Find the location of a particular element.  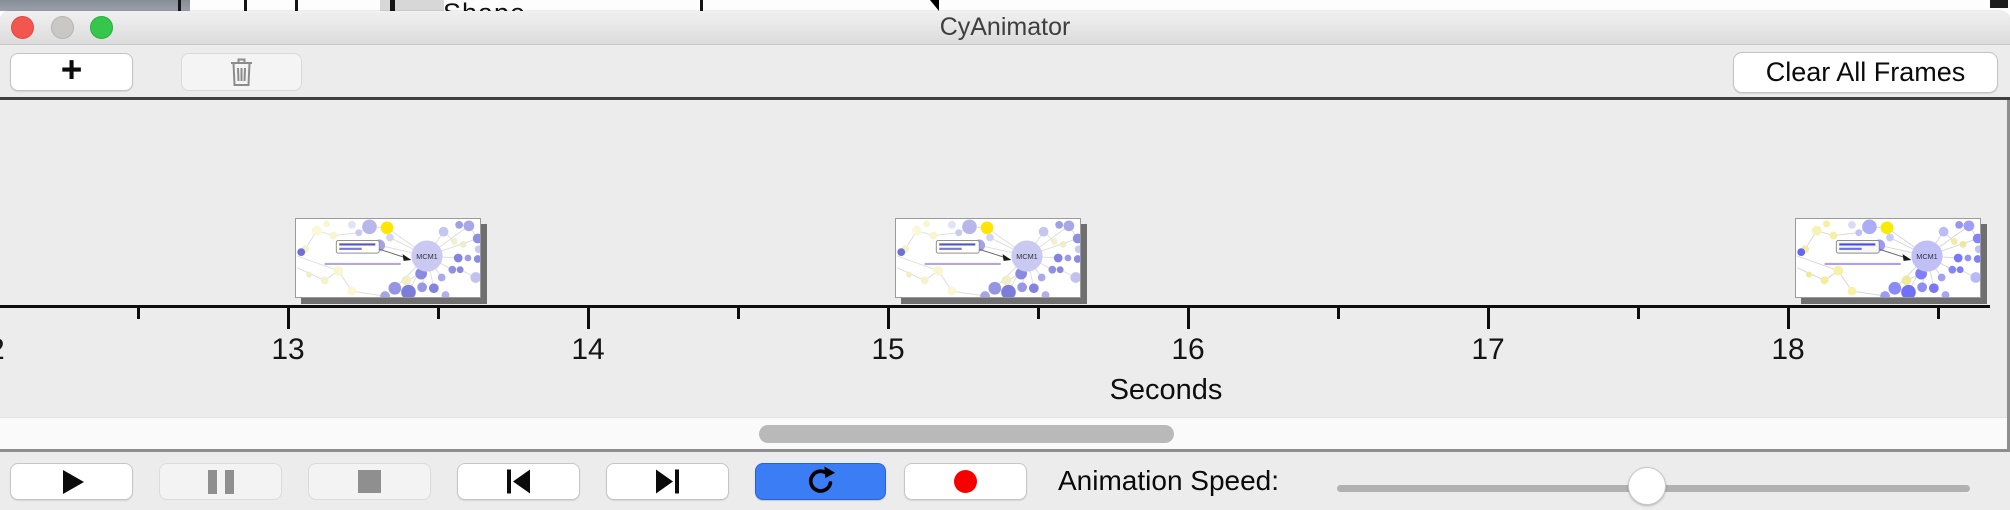

timeline-axis is located at coordinates (995, 306).